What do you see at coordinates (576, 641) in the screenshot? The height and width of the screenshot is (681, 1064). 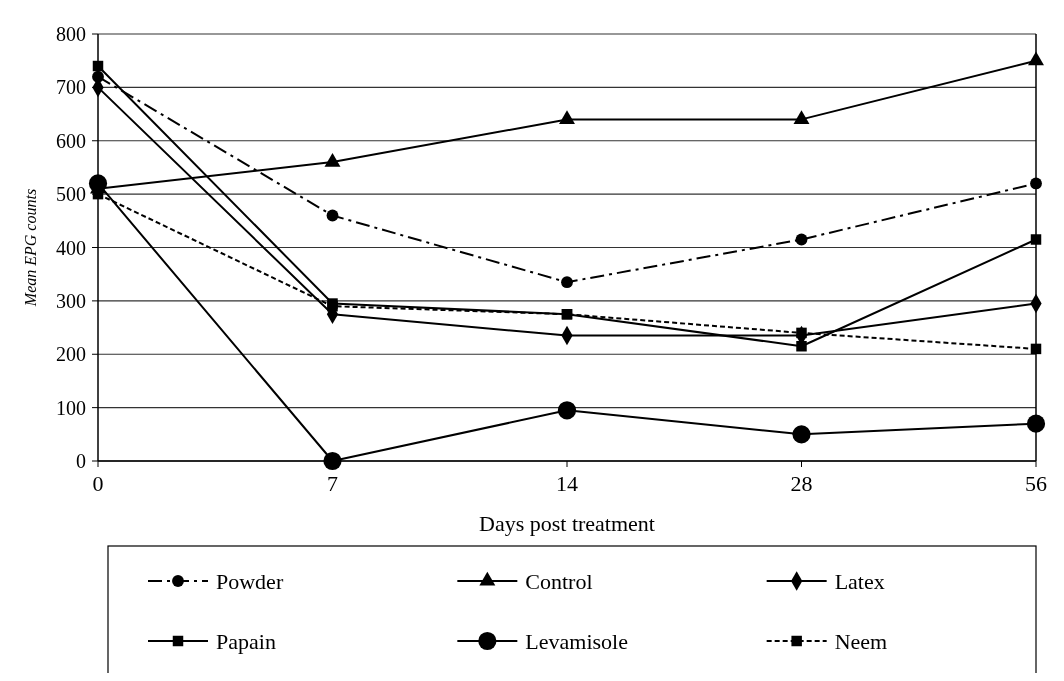 I see `legend-label: Levamisole` at bounding box center [576, 641].